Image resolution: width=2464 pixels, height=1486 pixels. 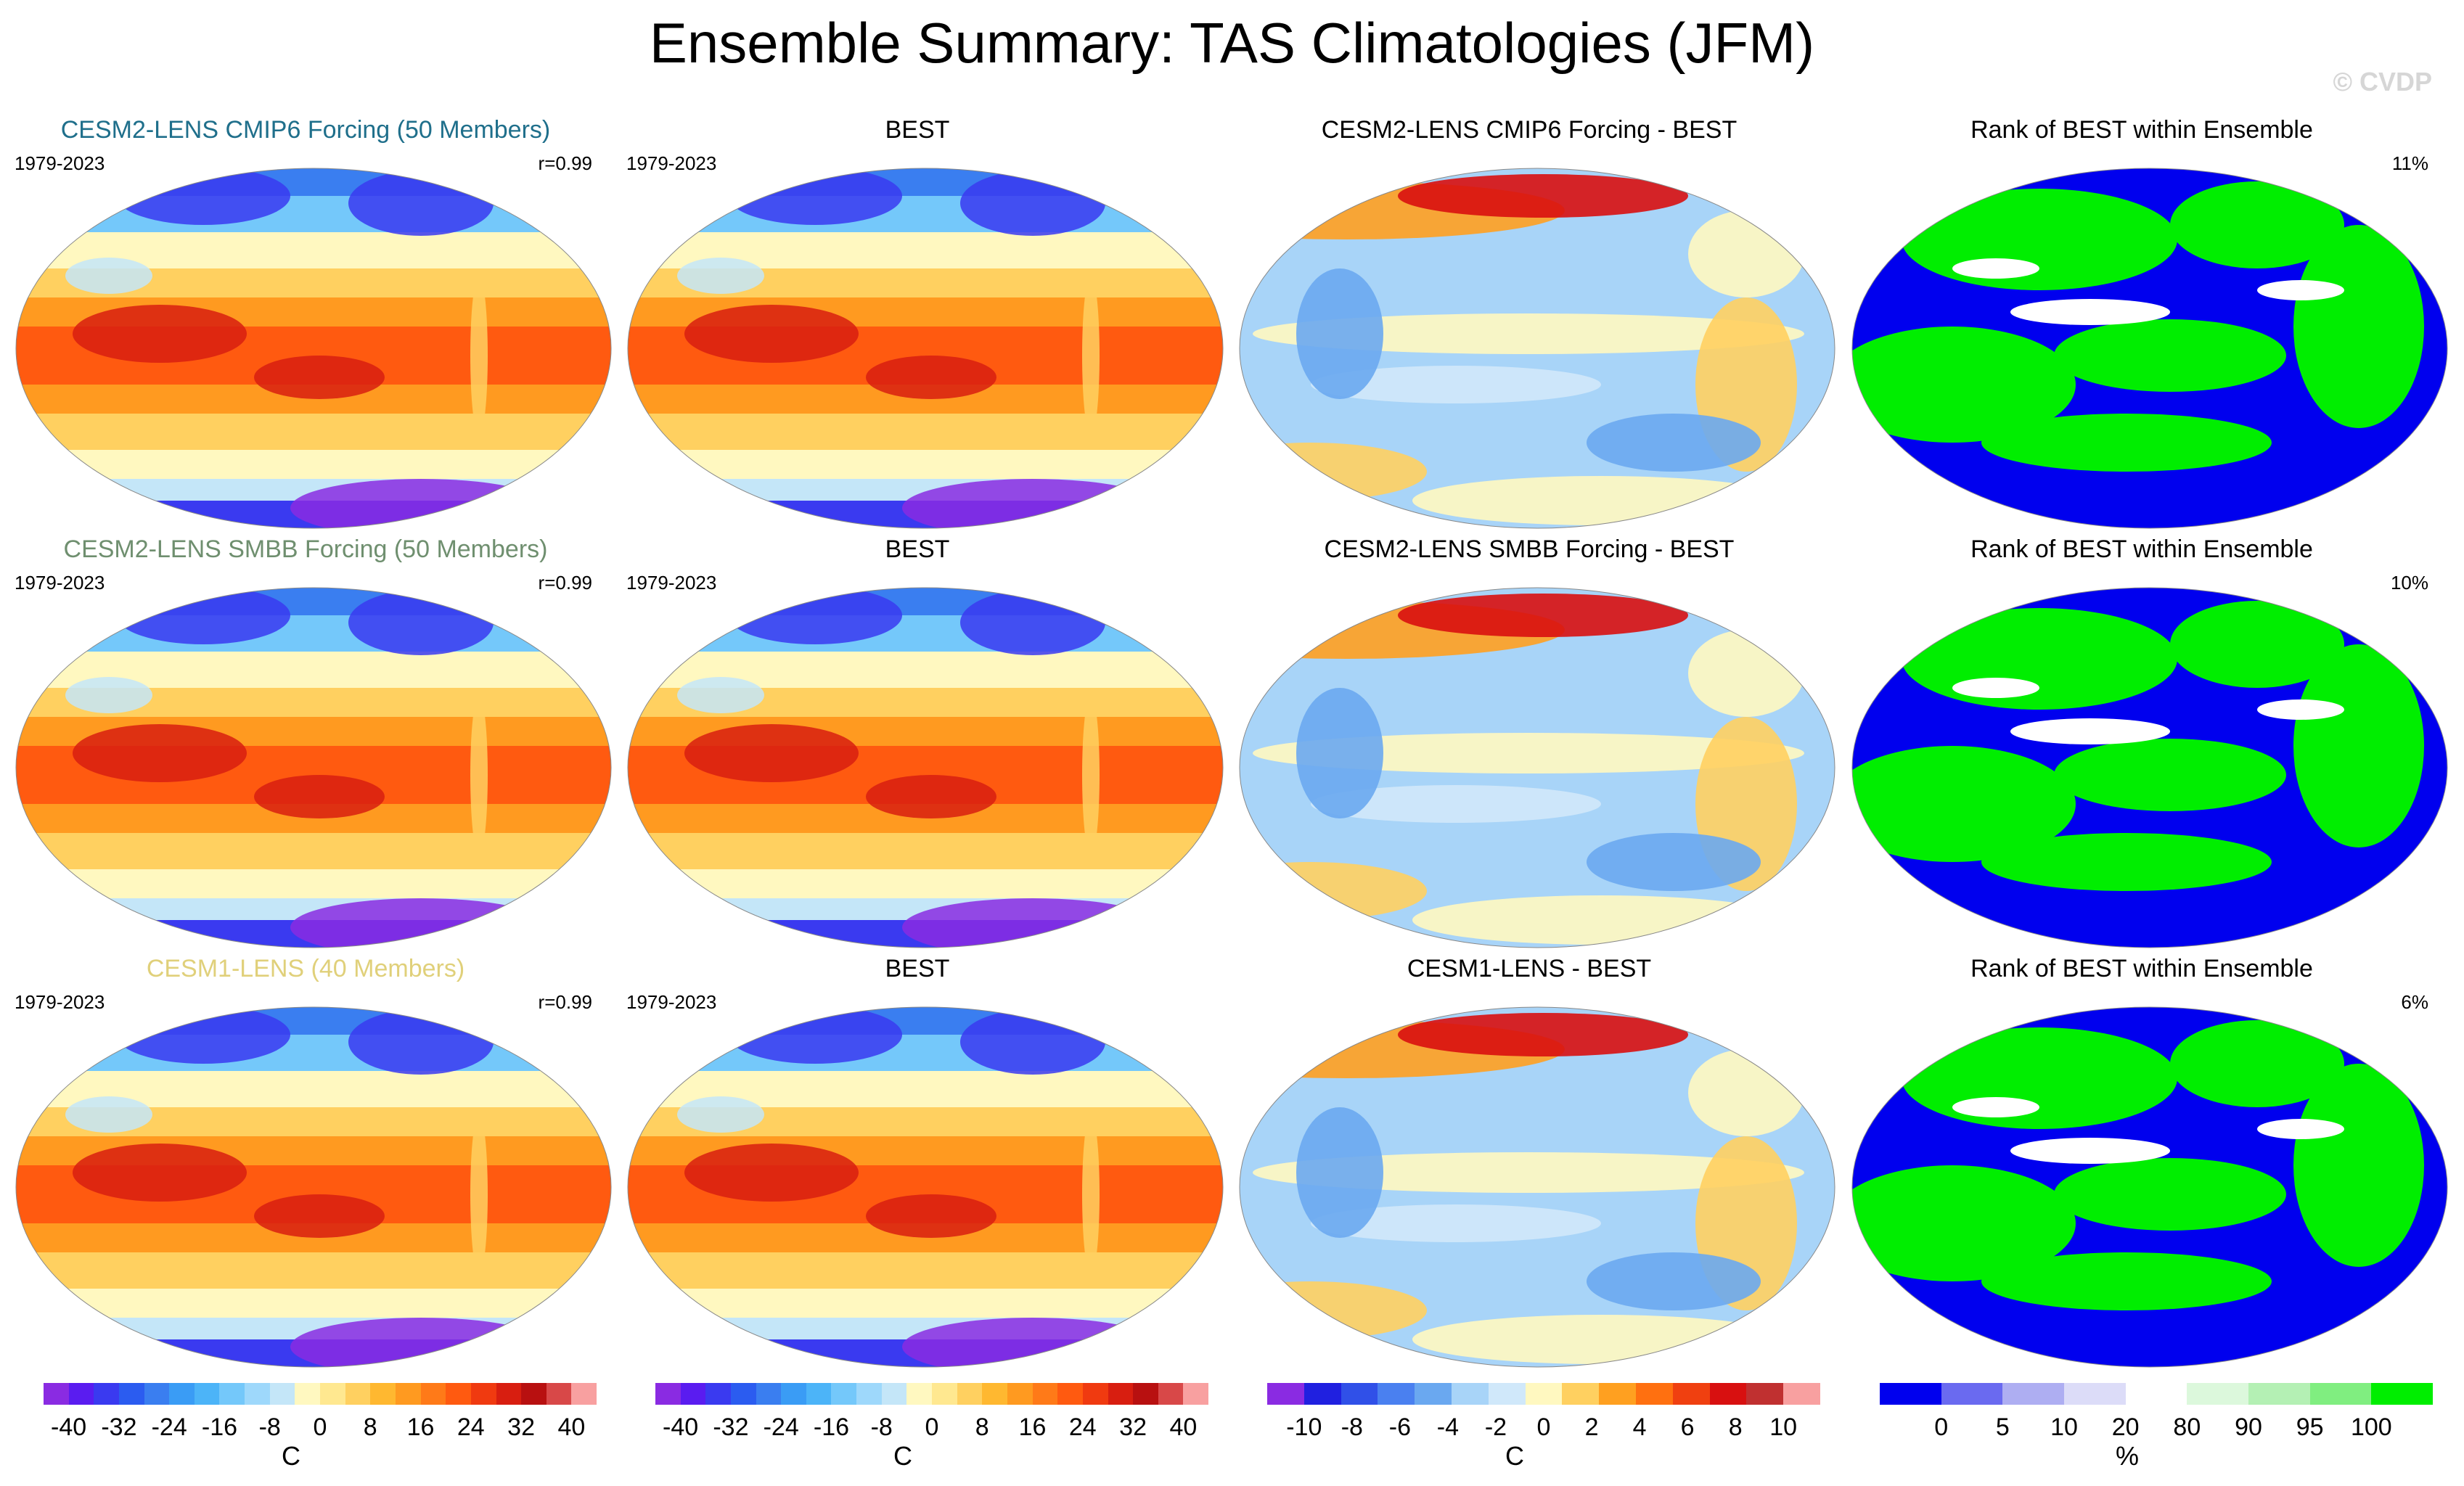 I want to click on colorbar-tick-label: -2, so click(x=1495, y=1427).